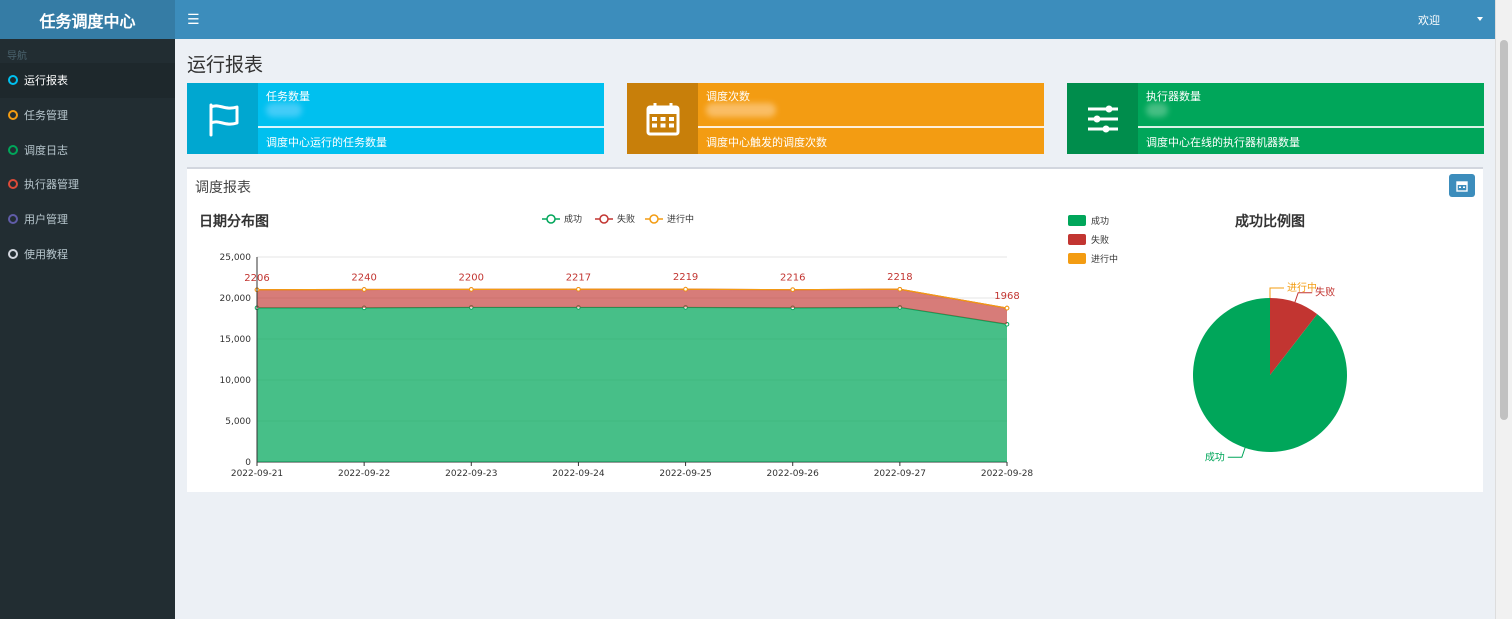 This screenshot has width=1512, height=619. I want to click on data-label: 2240, so click(363, 277).